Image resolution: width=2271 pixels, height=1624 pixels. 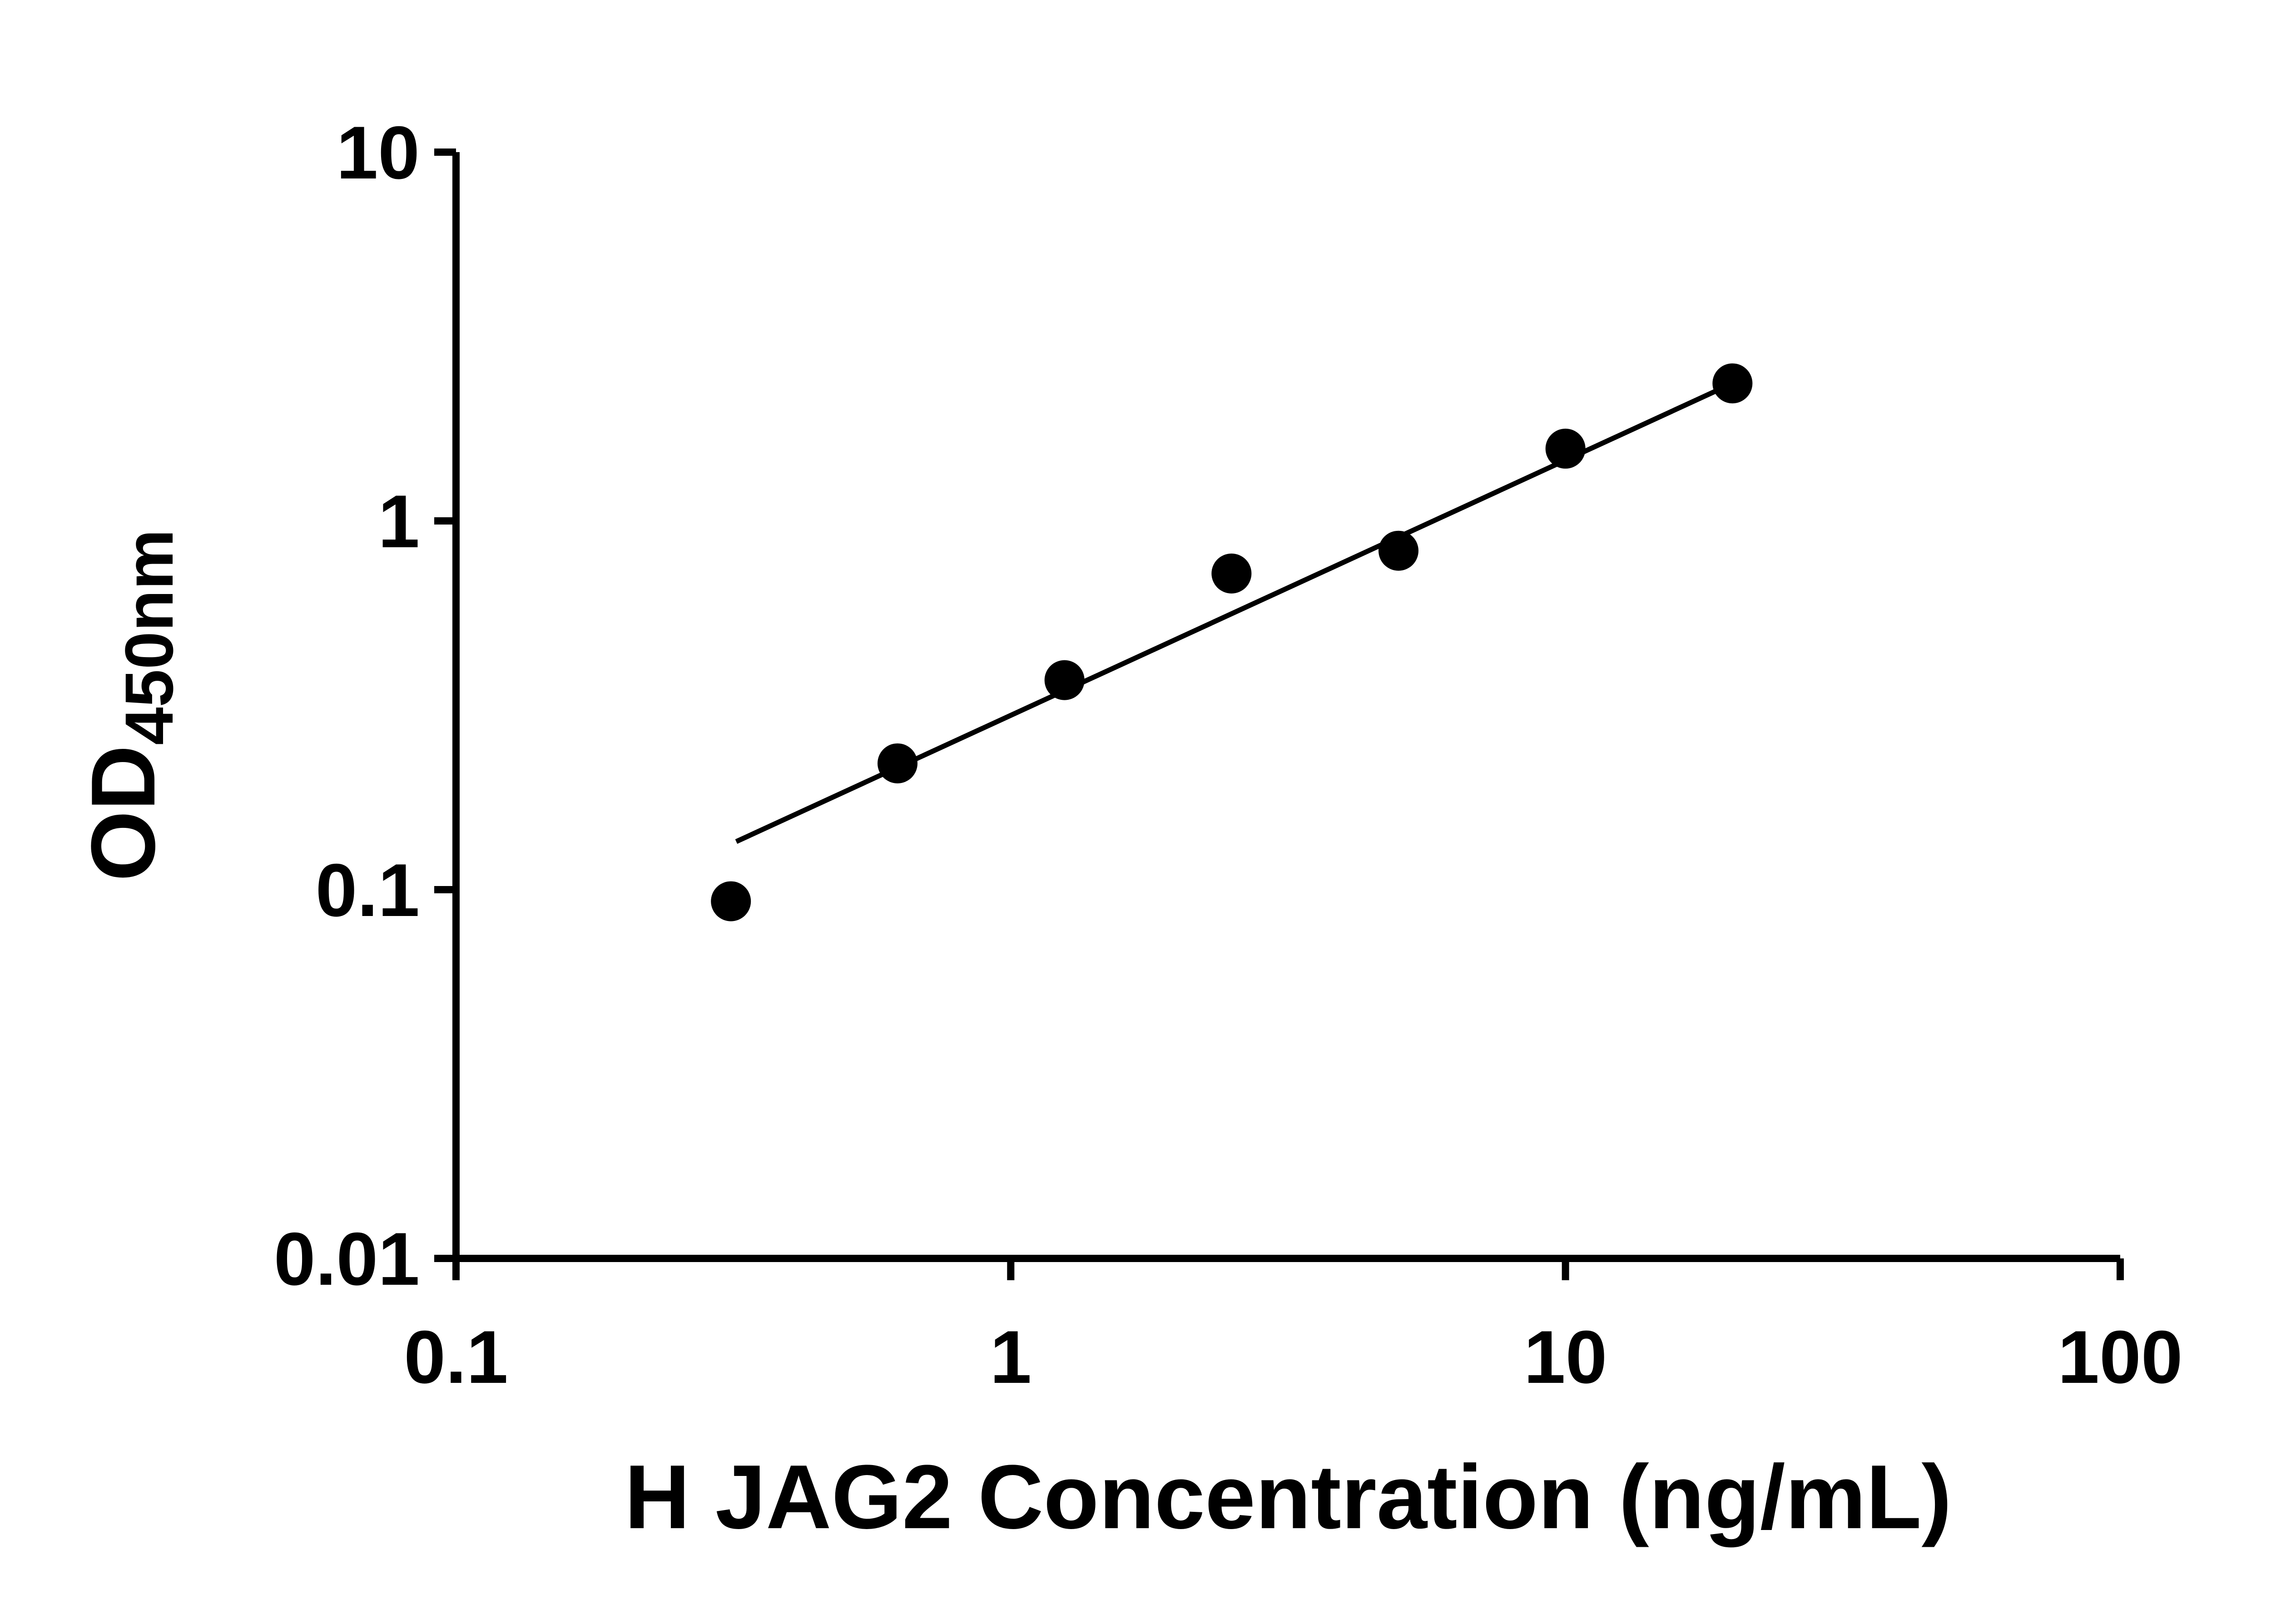 I want to click on x-tick-label: 1, so click(x=1010, y=1357).